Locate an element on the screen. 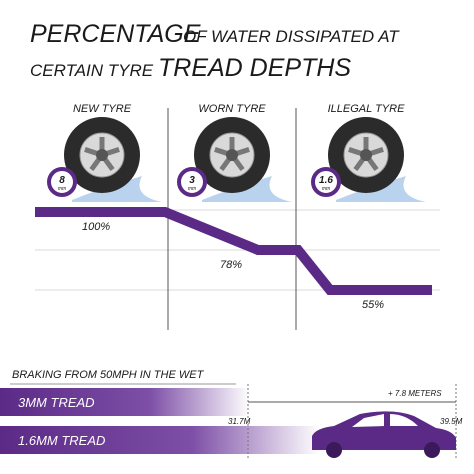  percent-label: 100% is located at coordinates (96, 227).